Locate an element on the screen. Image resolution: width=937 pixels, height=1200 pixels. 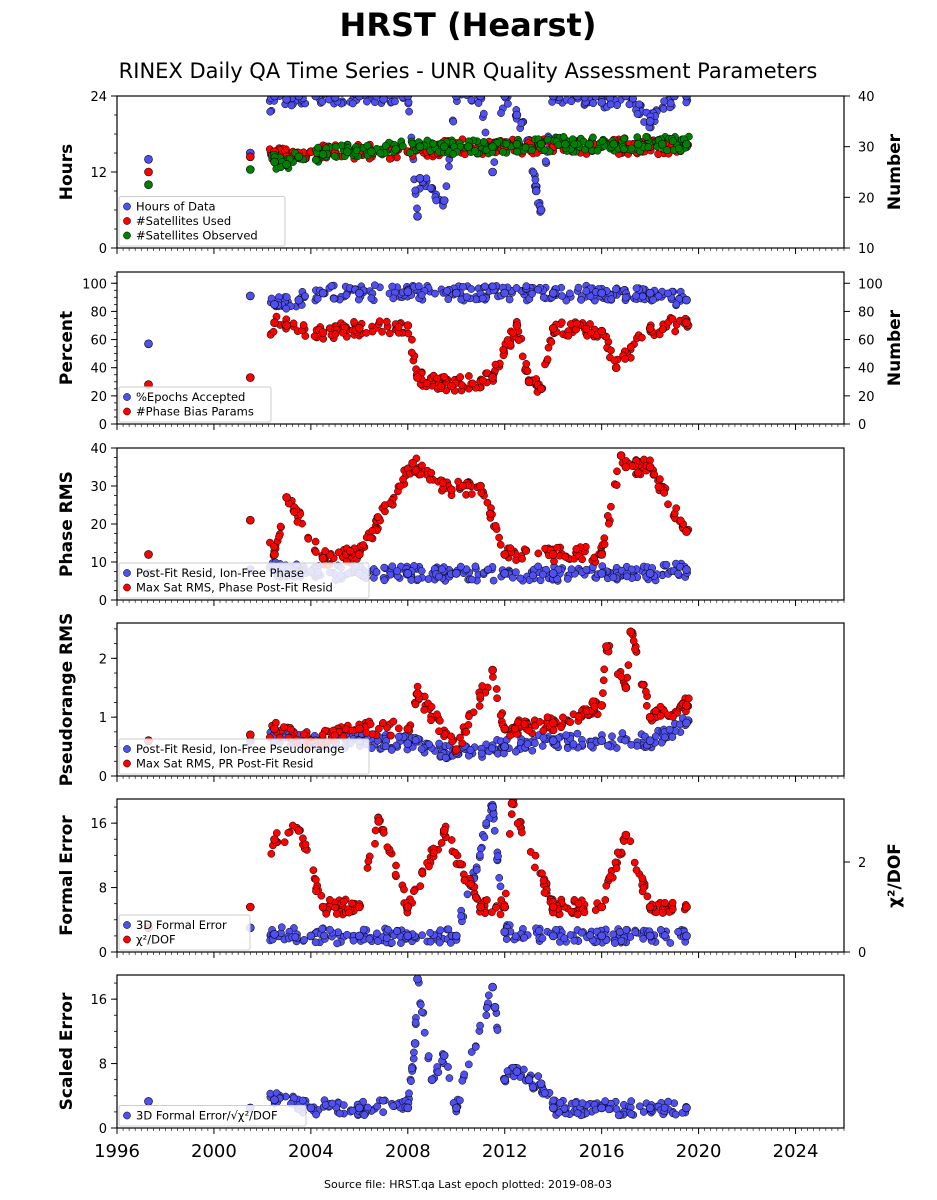
y-tick-label: 10 is located at coordinates (98, 563).